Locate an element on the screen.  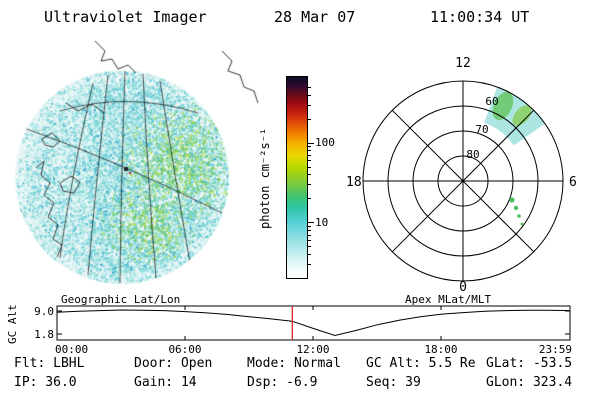
status-glon: GLon: 323.4 is located at coordinates (529, 382).